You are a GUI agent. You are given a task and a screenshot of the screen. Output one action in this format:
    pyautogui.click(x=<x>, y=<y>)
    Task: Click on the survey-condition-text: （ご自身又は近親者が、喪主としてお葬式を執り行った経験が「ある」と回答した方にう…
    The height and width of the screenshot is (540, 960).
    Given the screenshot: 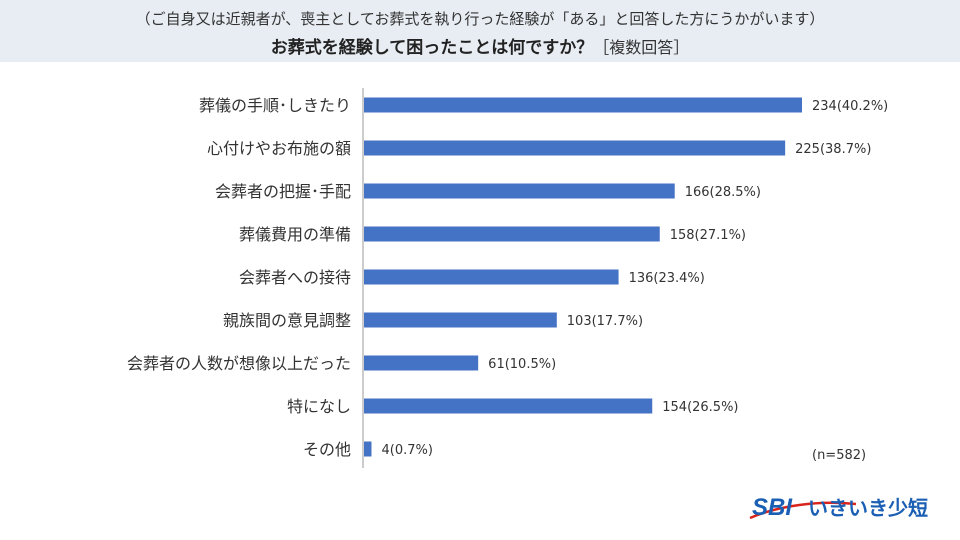 What is the action you would take?
    pyautogui.click(x=480, y=19)
    